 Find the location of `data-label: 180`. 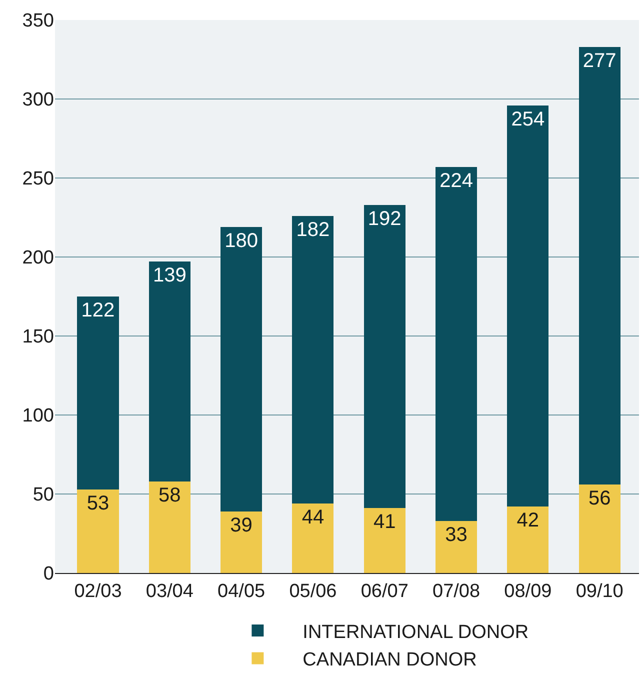

data-label: 180 is located at coordinates (241, 241).